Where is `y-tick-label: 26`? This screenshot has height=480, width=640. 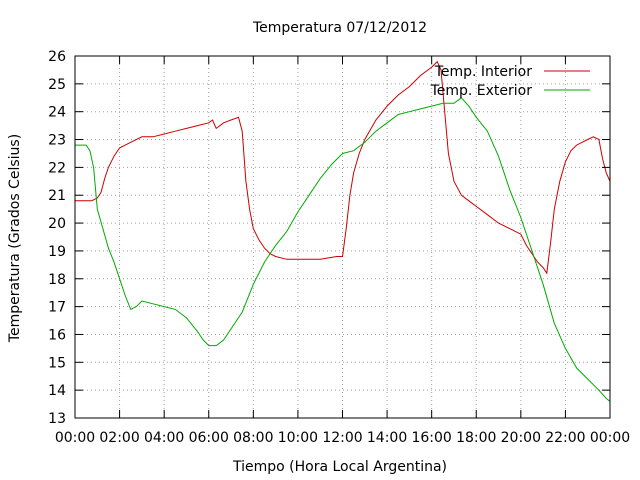
y-tick-label: 26 is located at coordinates (57, 57).